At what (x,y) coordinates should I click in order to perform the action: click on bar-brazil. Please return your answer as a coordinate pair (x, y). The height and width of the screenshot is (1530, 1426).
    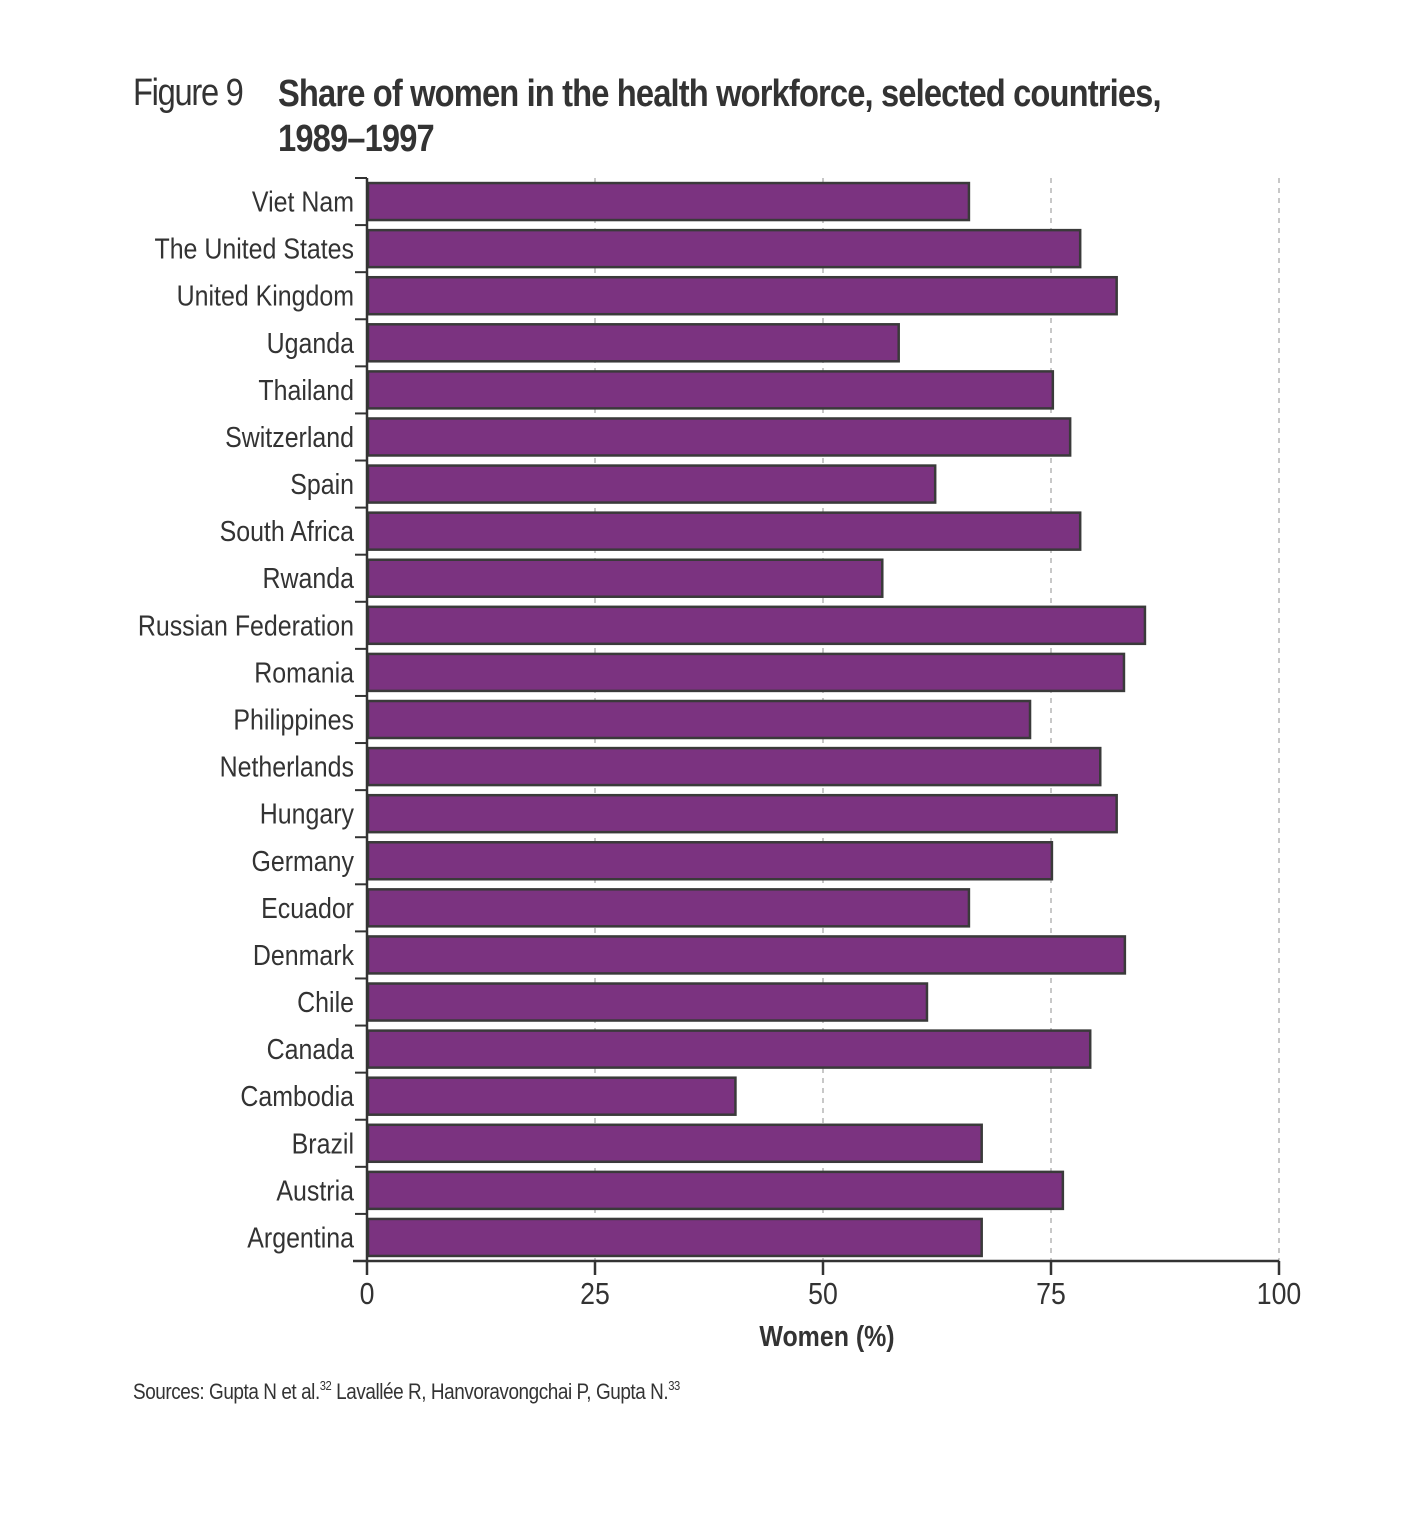
    Looking at the image, I should click on (674, 1143).